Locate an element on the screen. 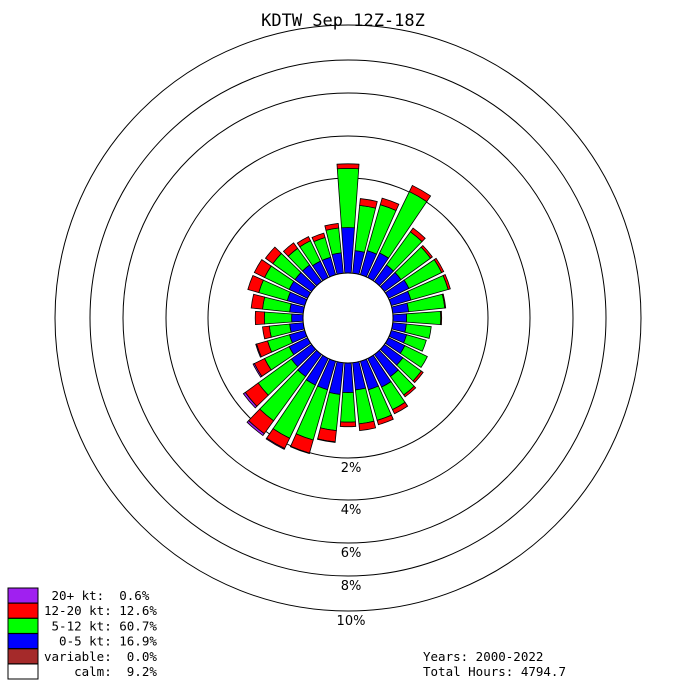  bar-200-20-kt is located at coordinates (299, 450).